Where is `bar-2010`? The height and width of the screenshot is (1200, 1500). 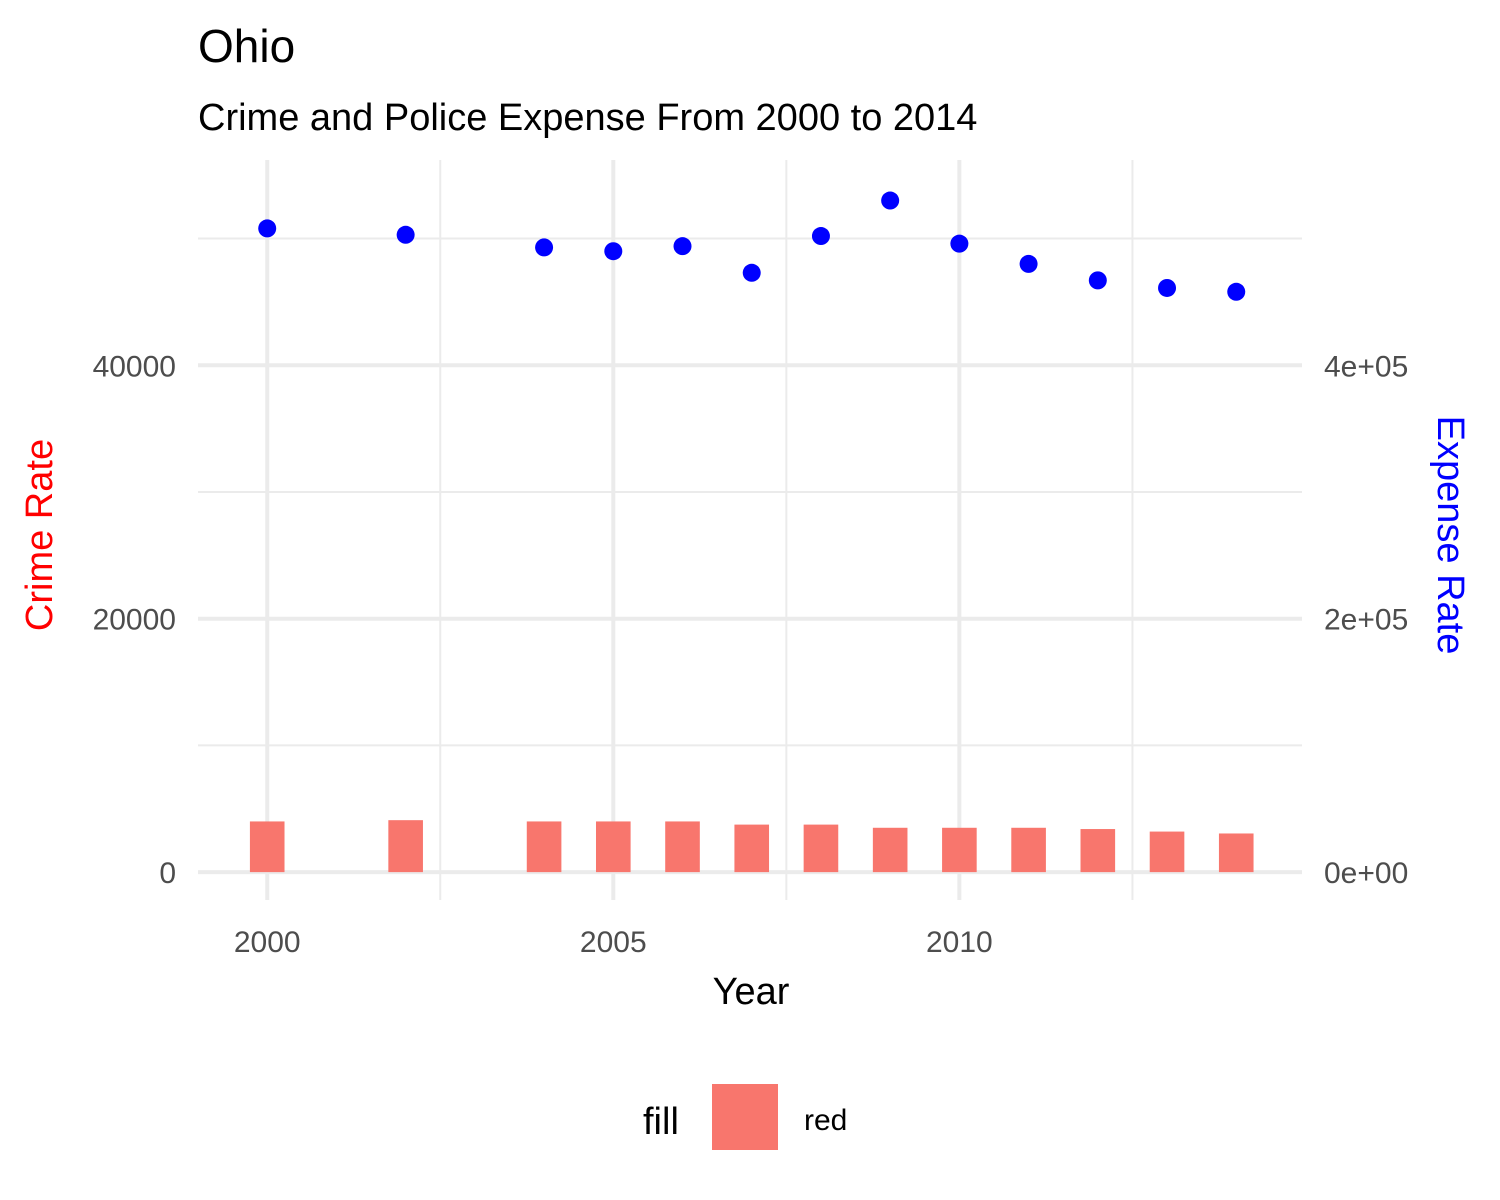
bar-2010 is located at coordinates (959, 850).